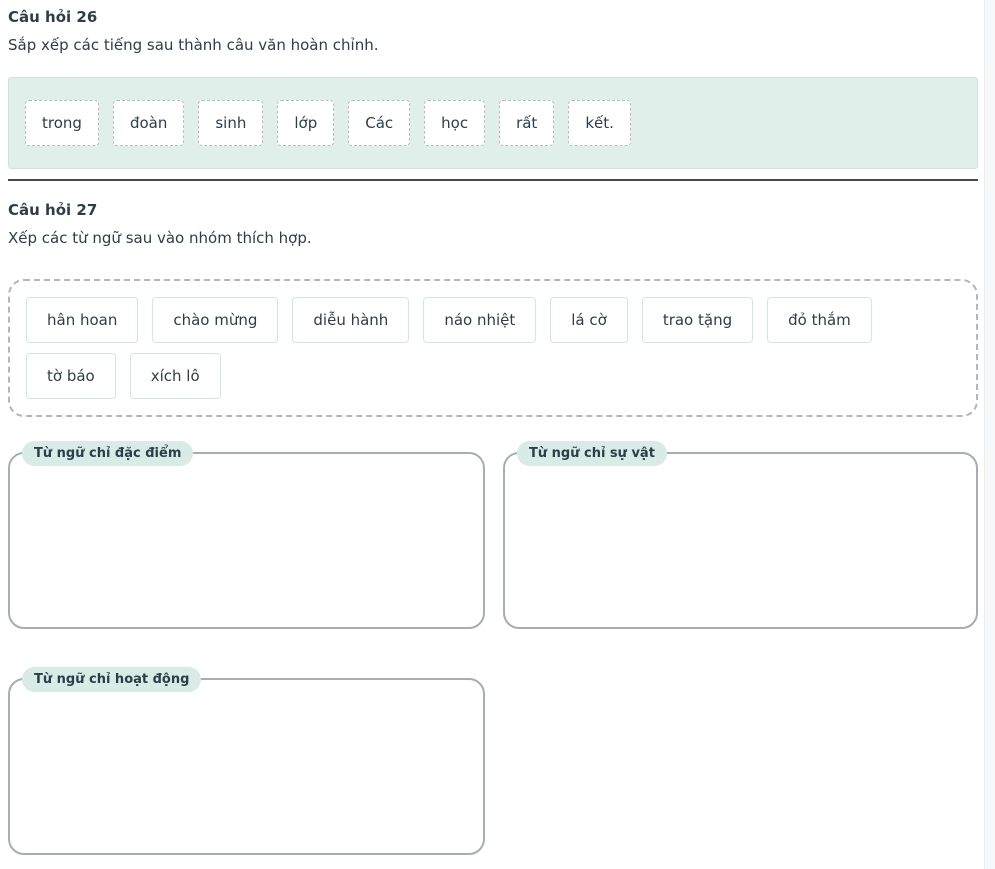  Describe the element at coordinates (112, 679) in the screenshot. I see `drop-zone-label: Từ ngữ chỉ hoạt động` at that location.